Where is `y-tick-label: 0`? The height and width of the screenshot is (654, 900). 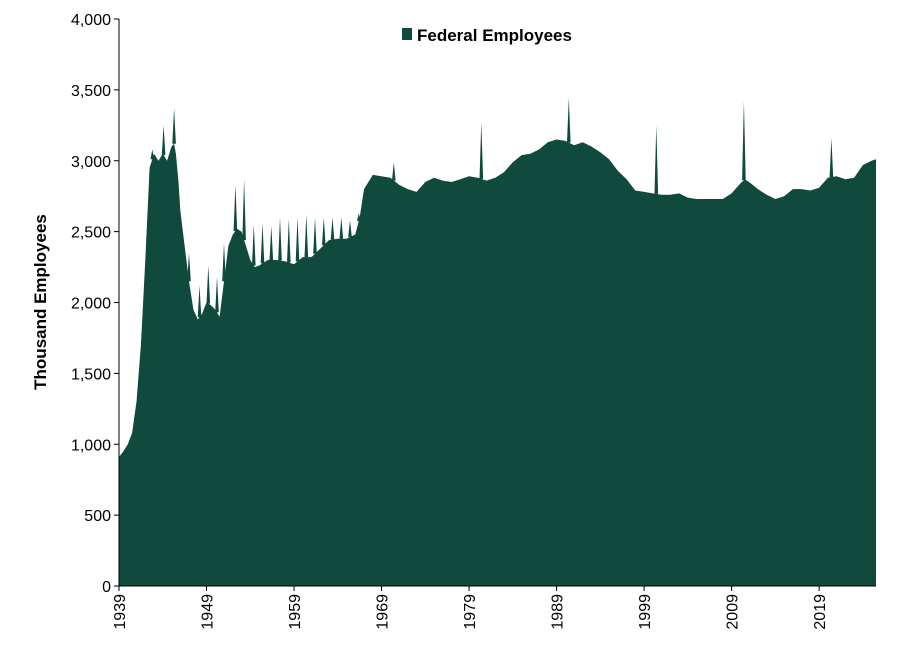
y-tick-label: 0 is located at coordinates (106, 587).